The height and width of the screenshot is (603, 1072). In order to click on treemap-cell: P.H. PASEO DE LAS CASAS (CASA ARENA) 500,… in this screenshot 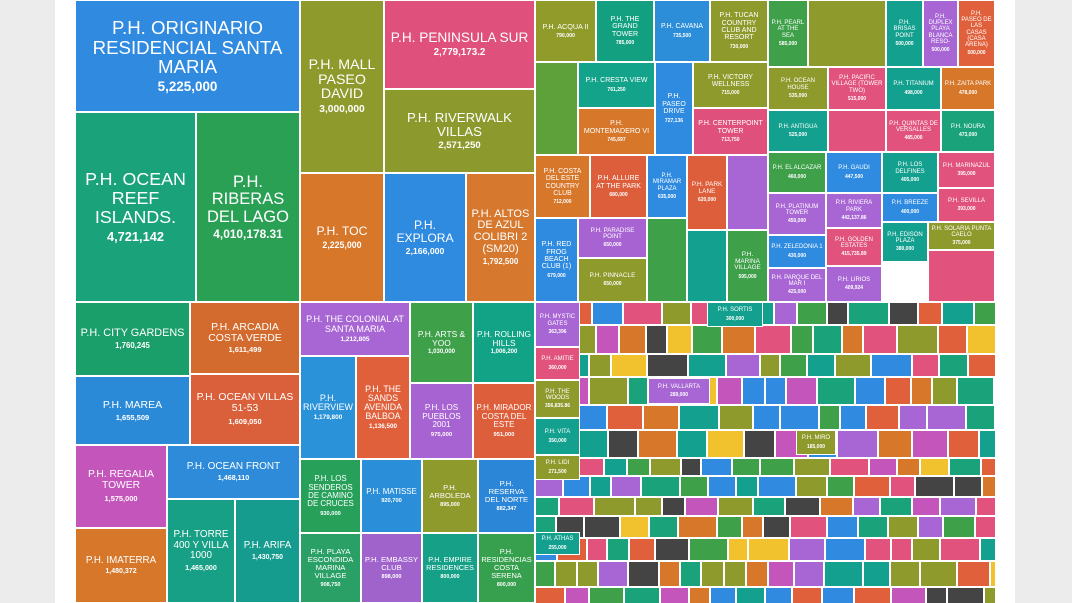, I will do `click(976, 33)`.